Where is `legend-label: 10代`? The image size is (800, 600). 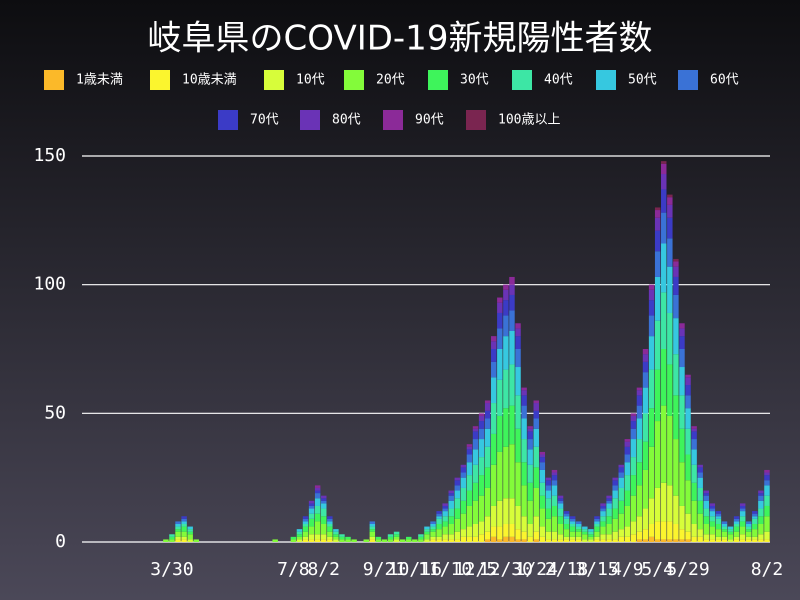 legend-label: 10代 is located at coordinates (310, 80).